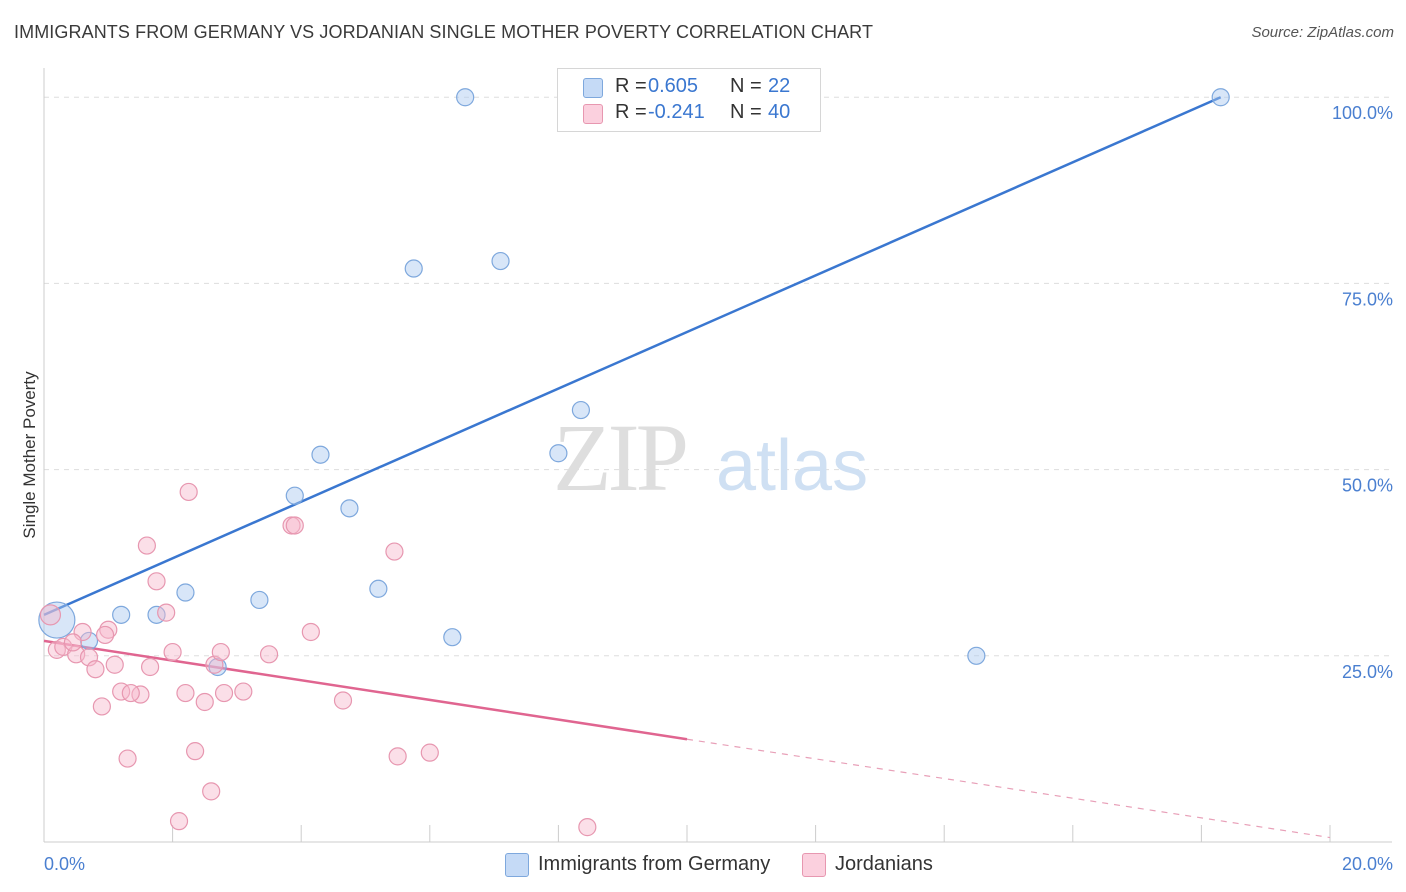  I want to click on x-tick-label: 0.0%, so click(64, 864).